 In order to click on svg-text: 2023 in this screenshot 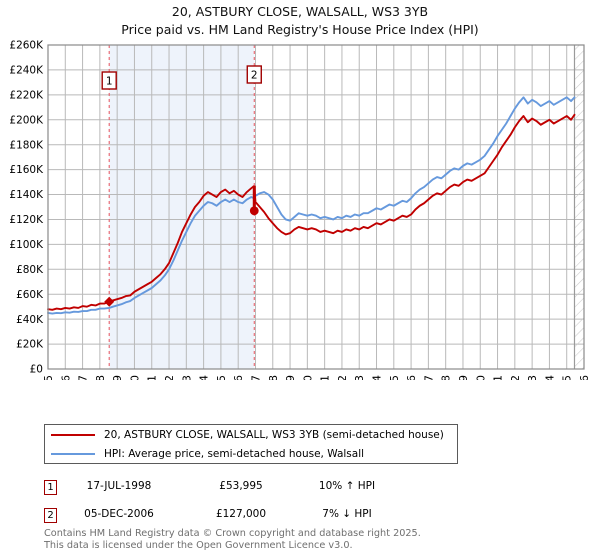, I will do `click(532, 377)`.